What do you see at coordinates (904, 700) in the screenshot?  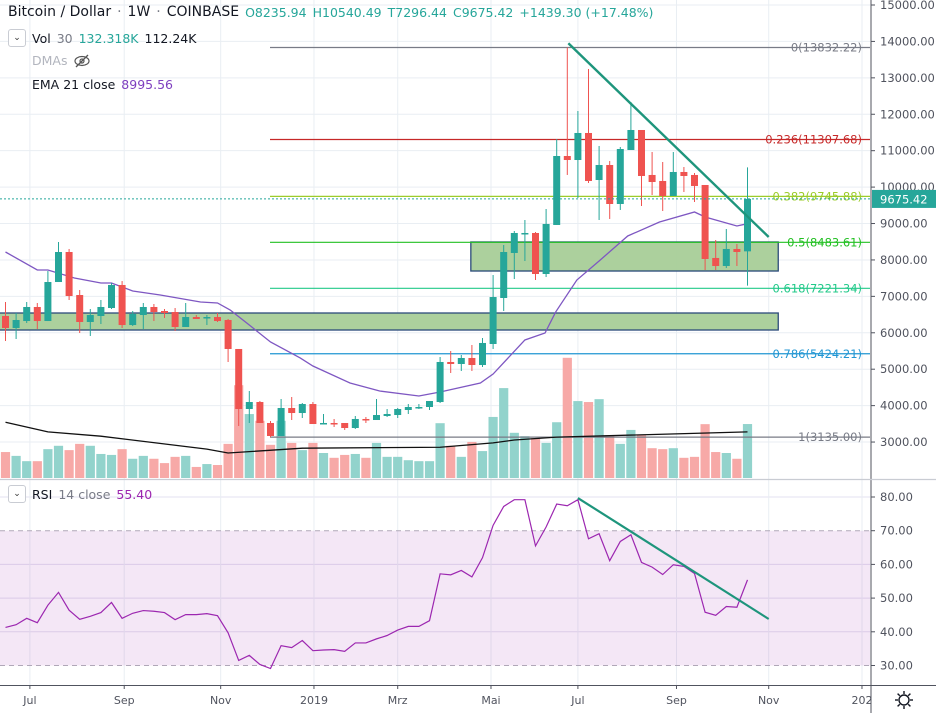 I see `settings-gear-icon` at bounding box center [904, 700].